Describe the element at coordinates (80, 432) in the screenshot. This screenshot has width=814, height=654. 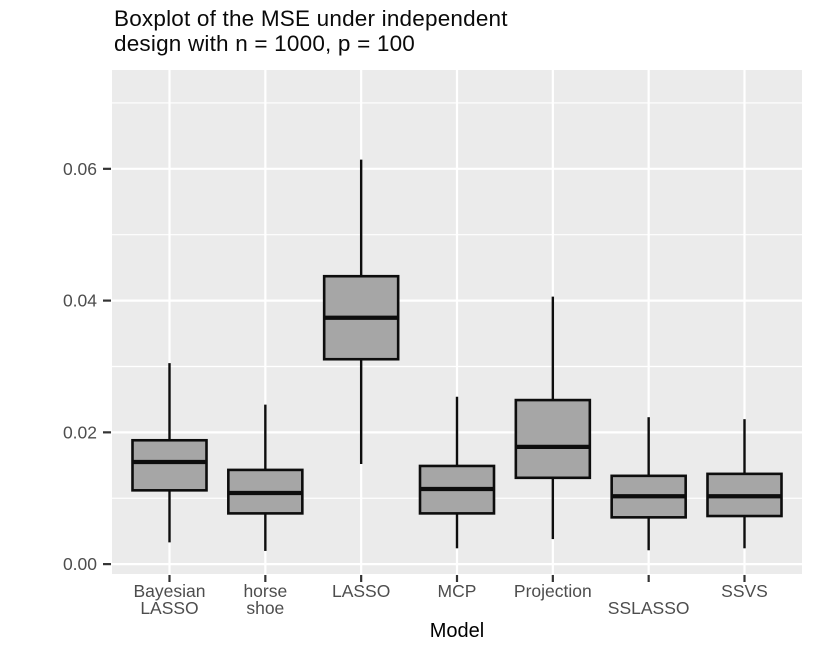
I see `y-tick-label-0.02: 0.02` at that location.